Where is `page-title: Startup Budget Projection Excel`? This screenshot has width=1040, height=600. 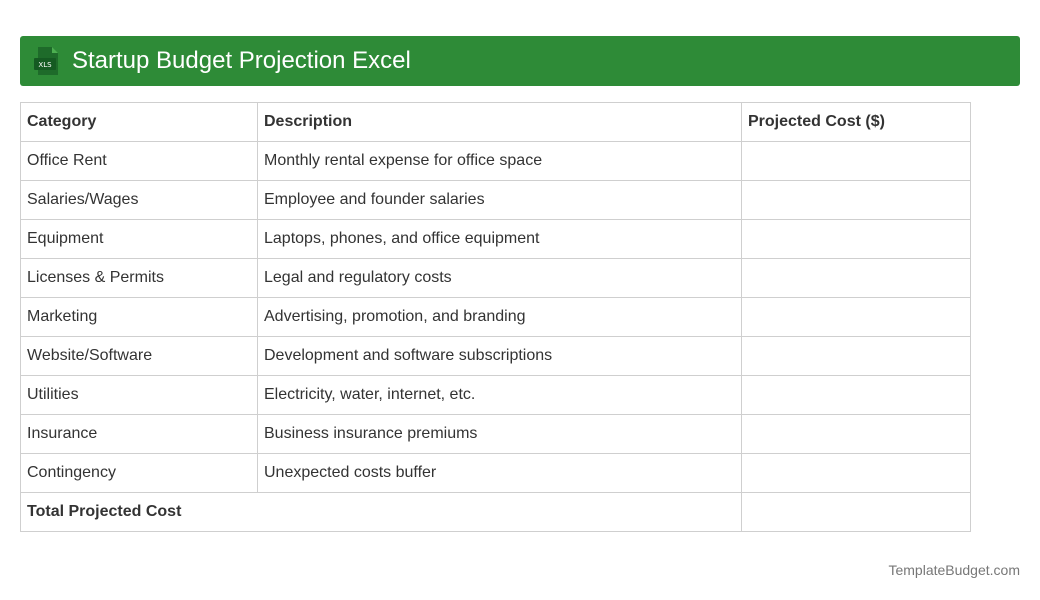
page-title: Startup Budget Projection Excel is located at coordinates (241, 60).